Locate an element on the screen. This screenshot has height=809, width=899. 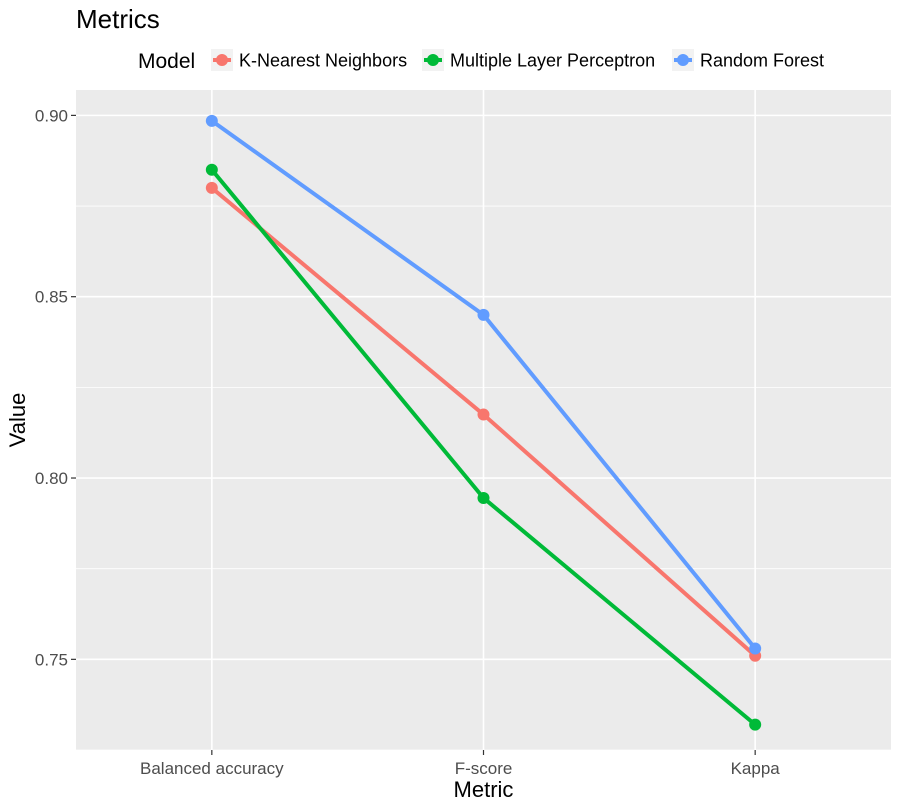
y-axis-title: Value is located at coordinates (17, 420).